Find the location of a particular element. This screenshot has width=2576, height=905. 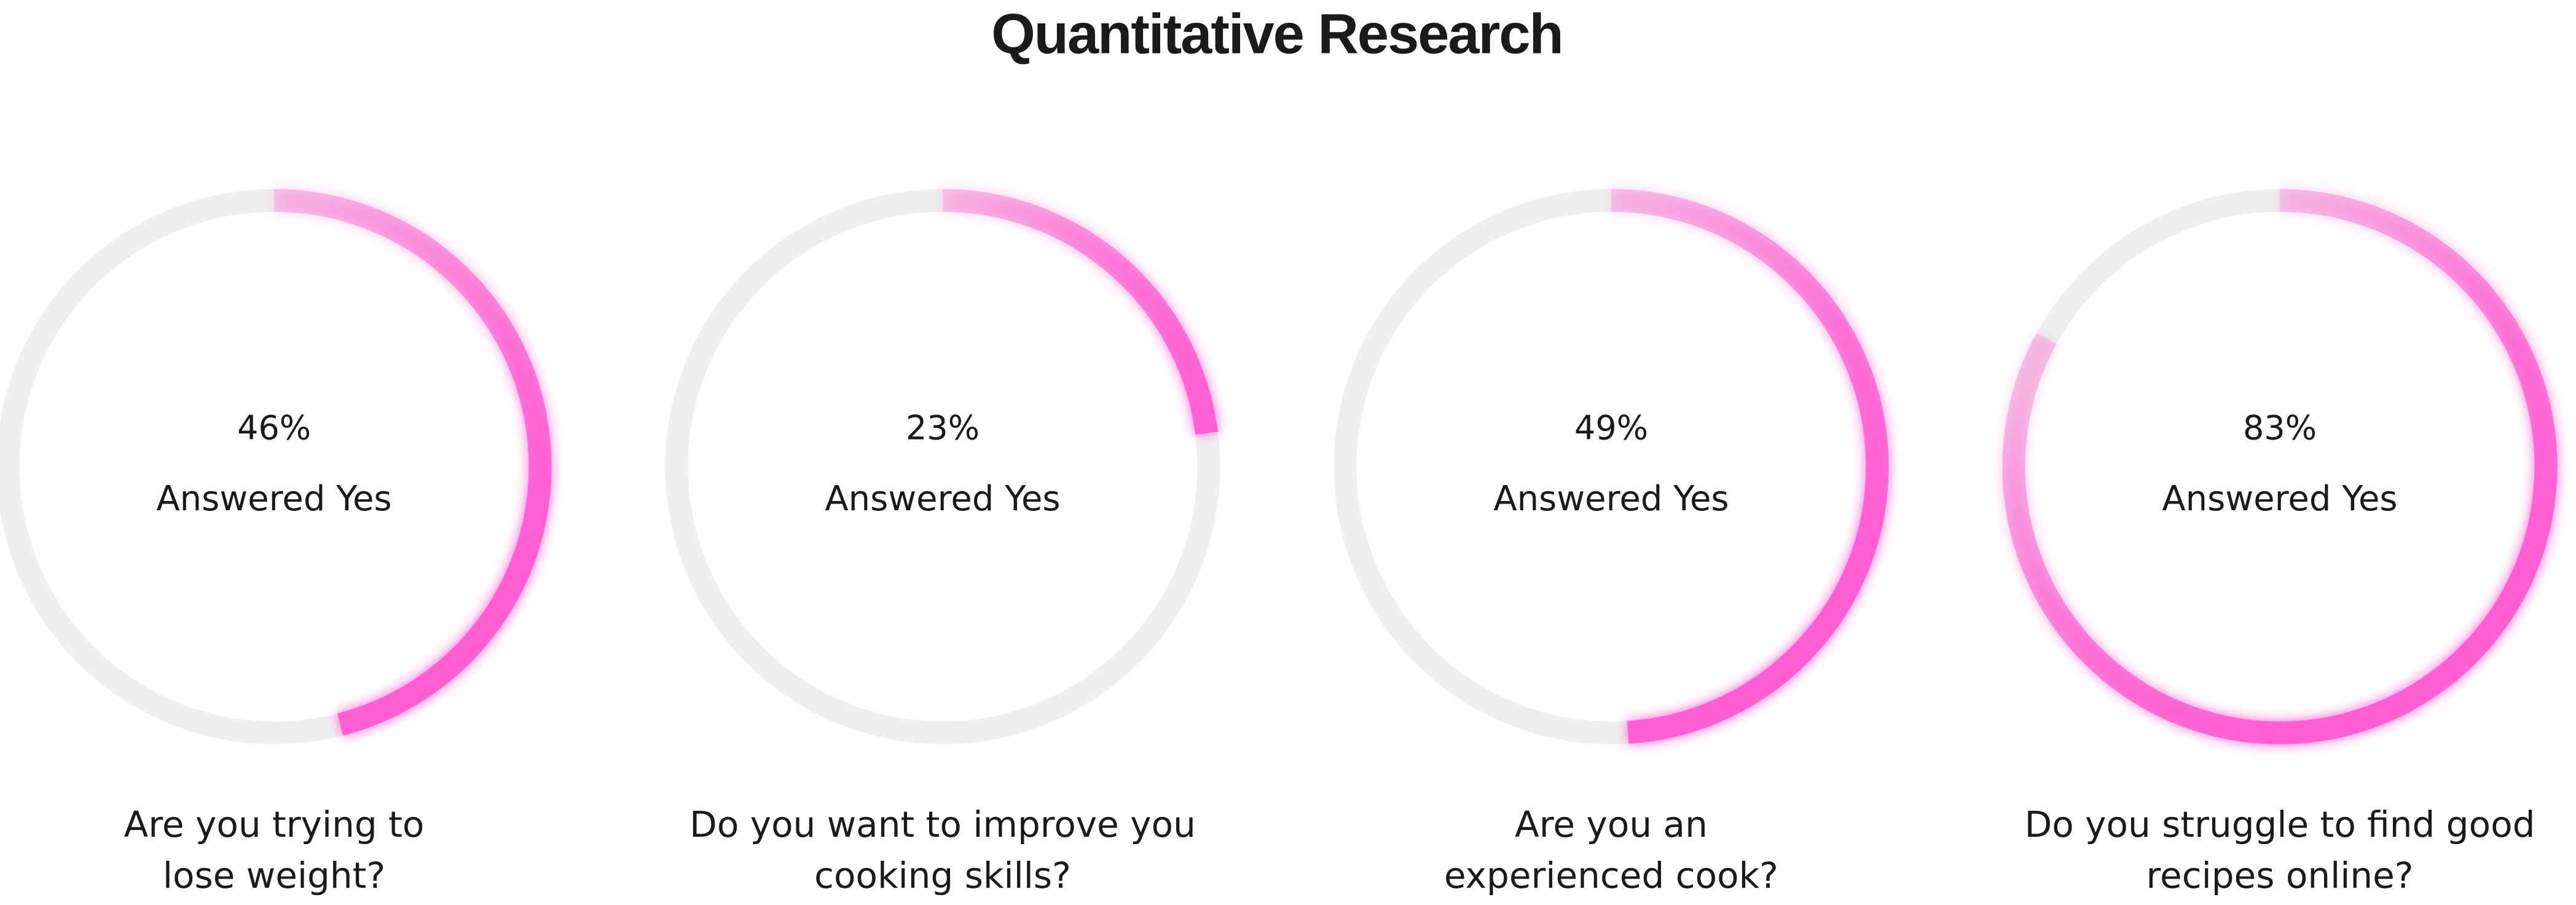

percent-label: 83% is located at coordinates (2280, 428).